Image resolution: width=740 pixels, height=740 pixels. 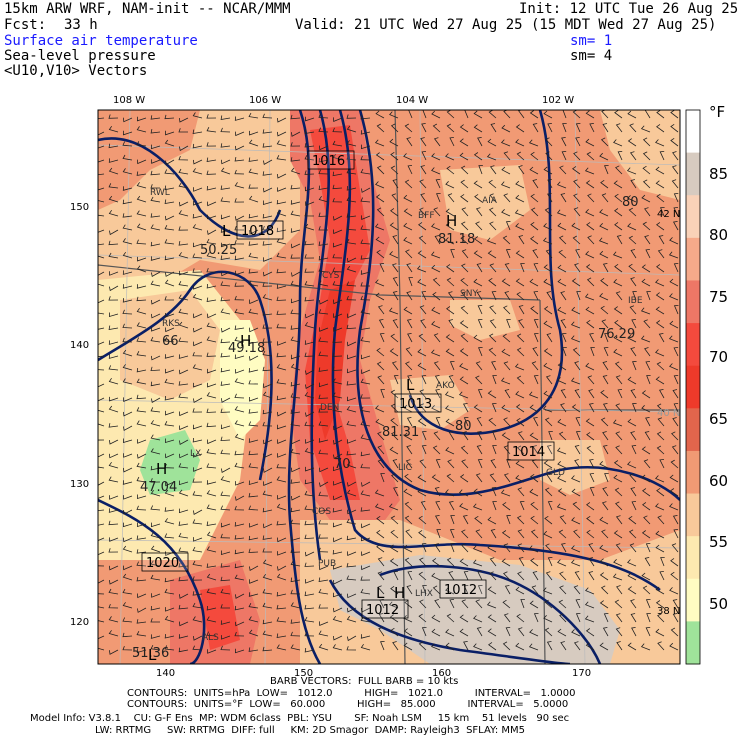 I want to click on colorbar-tick: 65, so click(x=719, y=419).